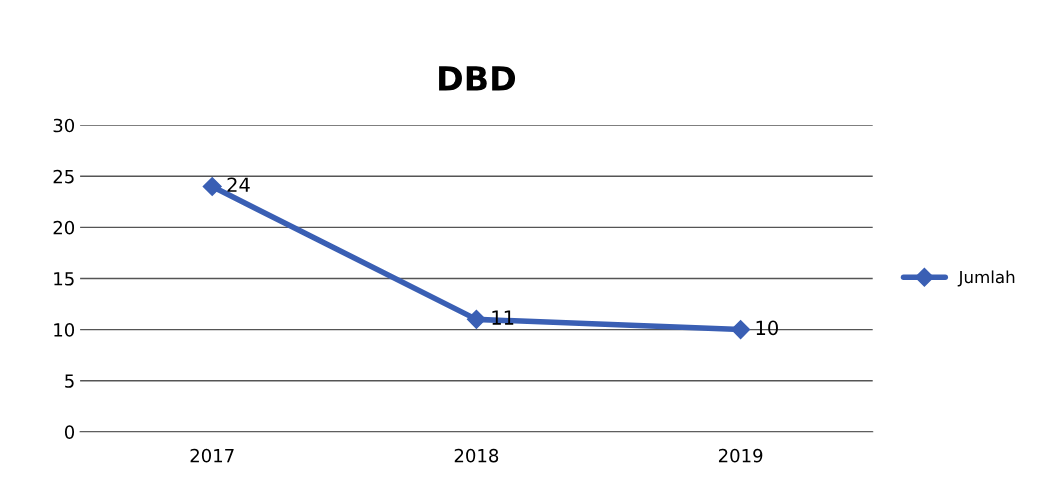 The width and height of the screenshot is (1054, 489). Describe the element at coordinates (64, 279) in the screenshot. I see `y-tick-label: 15` at that location.